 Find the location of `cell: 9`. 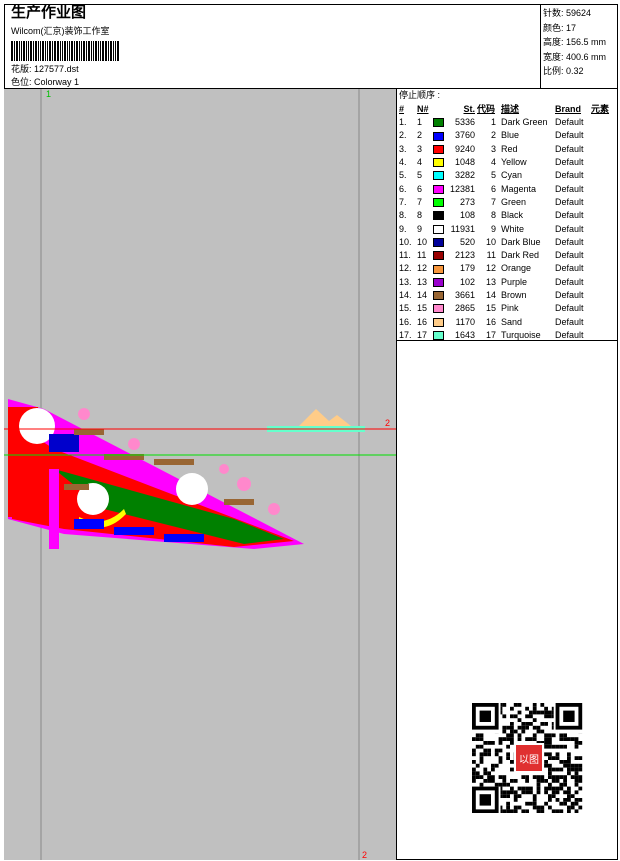

cell: 9 is located at coordinates (493, 228).